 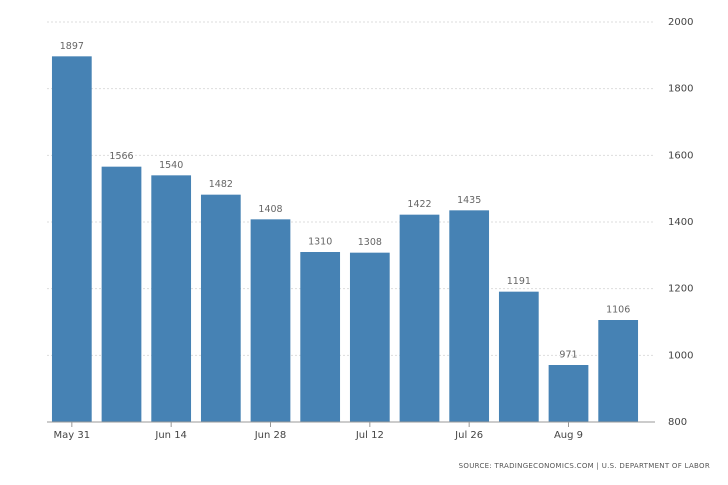 What do you see at coordinates (680, 289) in the screenshot?
I see `y-tick-label: 1200` at bounding box center [680, 289].